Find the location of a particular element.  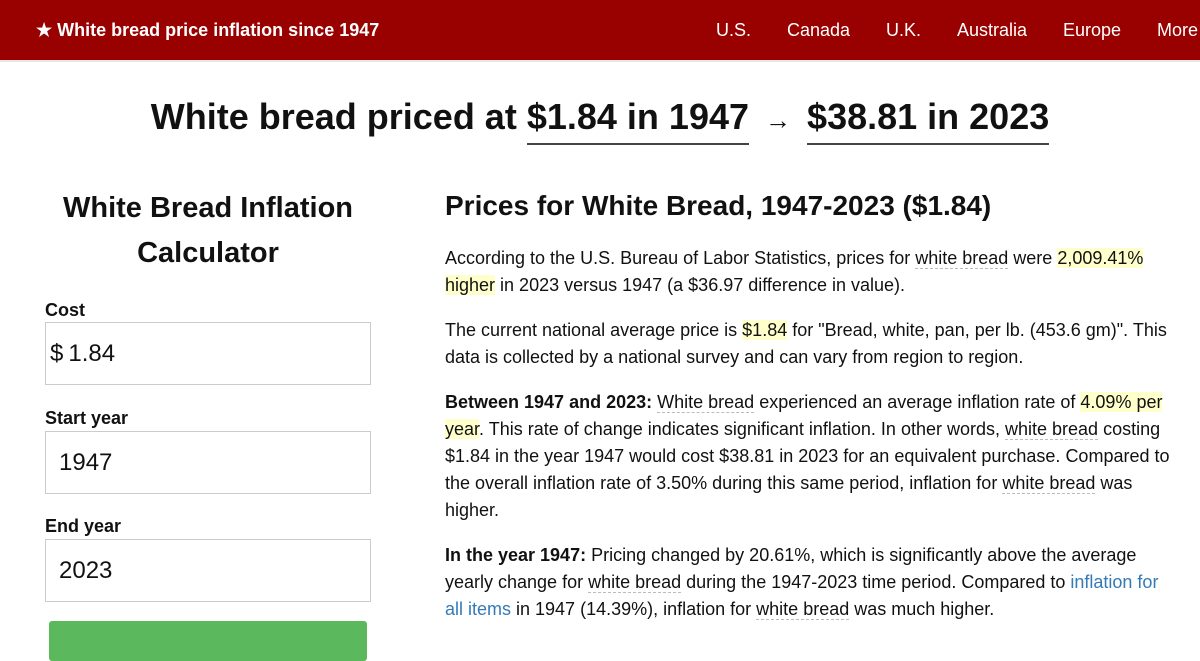

cost-input is located at coordinates (219, 353).